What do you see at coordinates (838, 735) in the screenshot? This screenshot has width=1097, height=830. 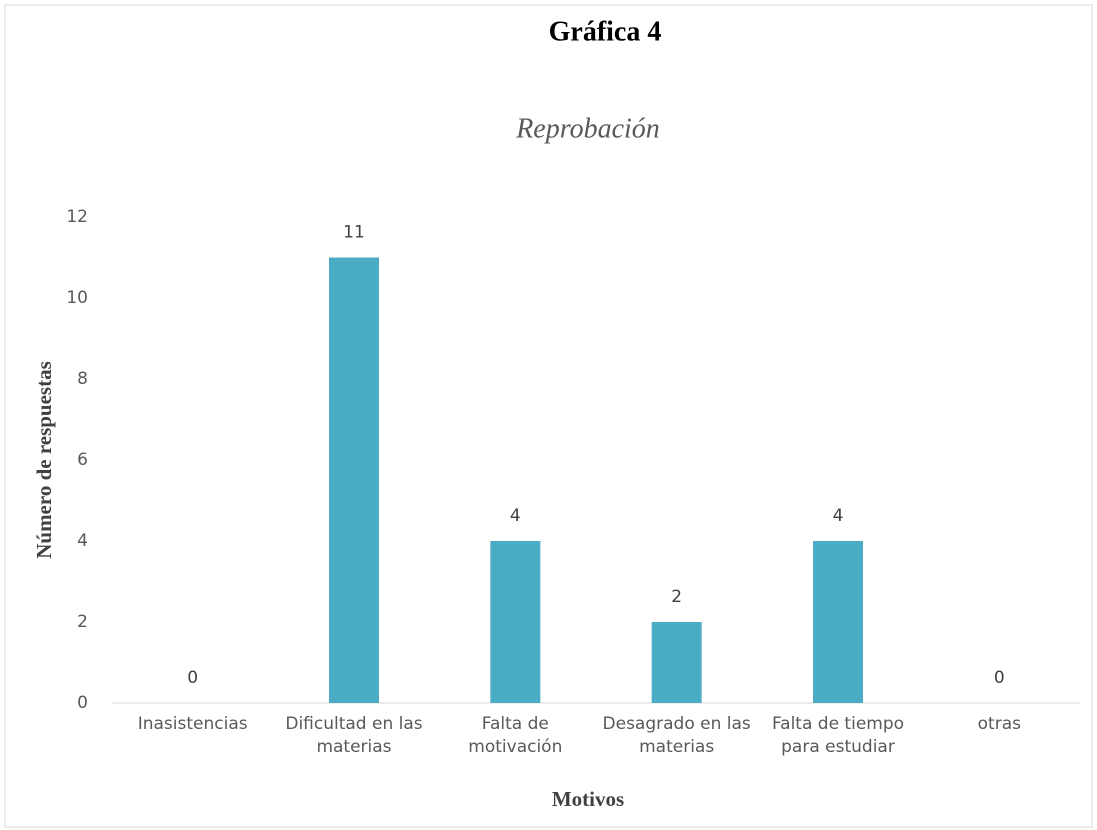 I see `x-tick-label: Falta de tiempo para estudiar` at bounding box center [838, 735].